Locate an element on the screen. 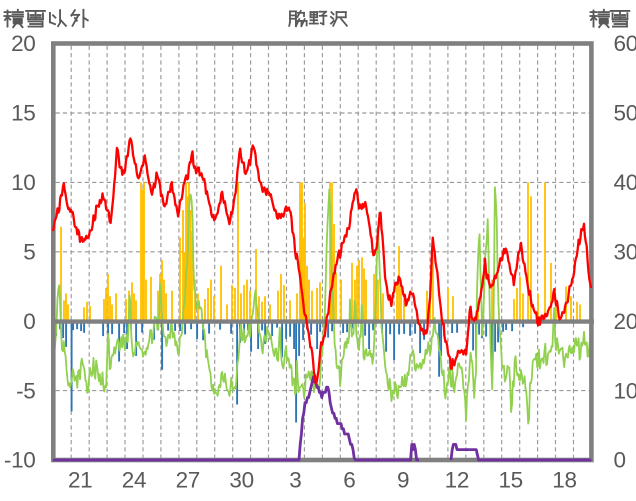 The height and width of the screenshot is (501, 636). svg-text: 12 is located at coordinates (457, 480).